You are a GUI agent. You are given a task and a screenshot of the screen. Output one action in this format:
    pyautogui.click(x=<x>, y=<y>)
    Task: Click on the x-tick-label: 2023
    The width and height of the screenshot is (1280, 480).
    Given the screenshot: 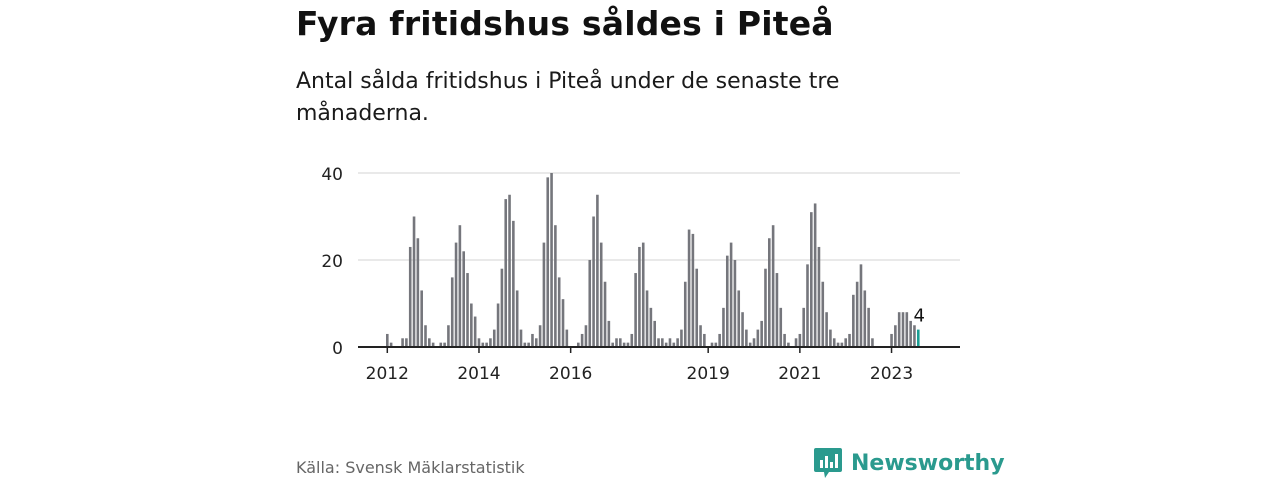 What is the action you would take?
    pyautogui.click(x=891, y=374)
    